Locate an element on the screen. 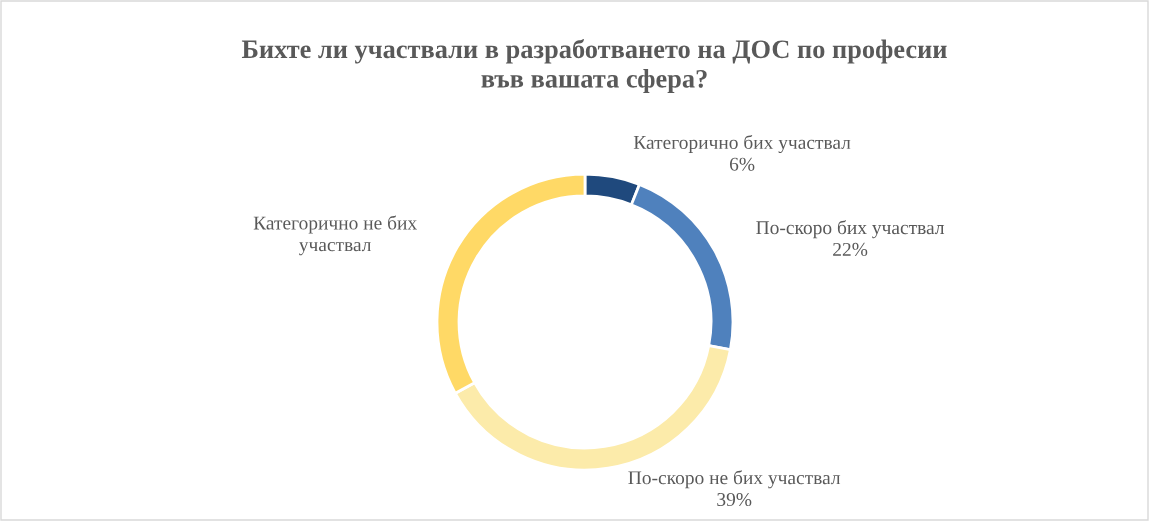 The width and height of the screenshot is (1149, 521). chart-title: Бихте ли участвали в разработването на ДОС по професии във вашата сфера? is located at coordinates (594, 66).